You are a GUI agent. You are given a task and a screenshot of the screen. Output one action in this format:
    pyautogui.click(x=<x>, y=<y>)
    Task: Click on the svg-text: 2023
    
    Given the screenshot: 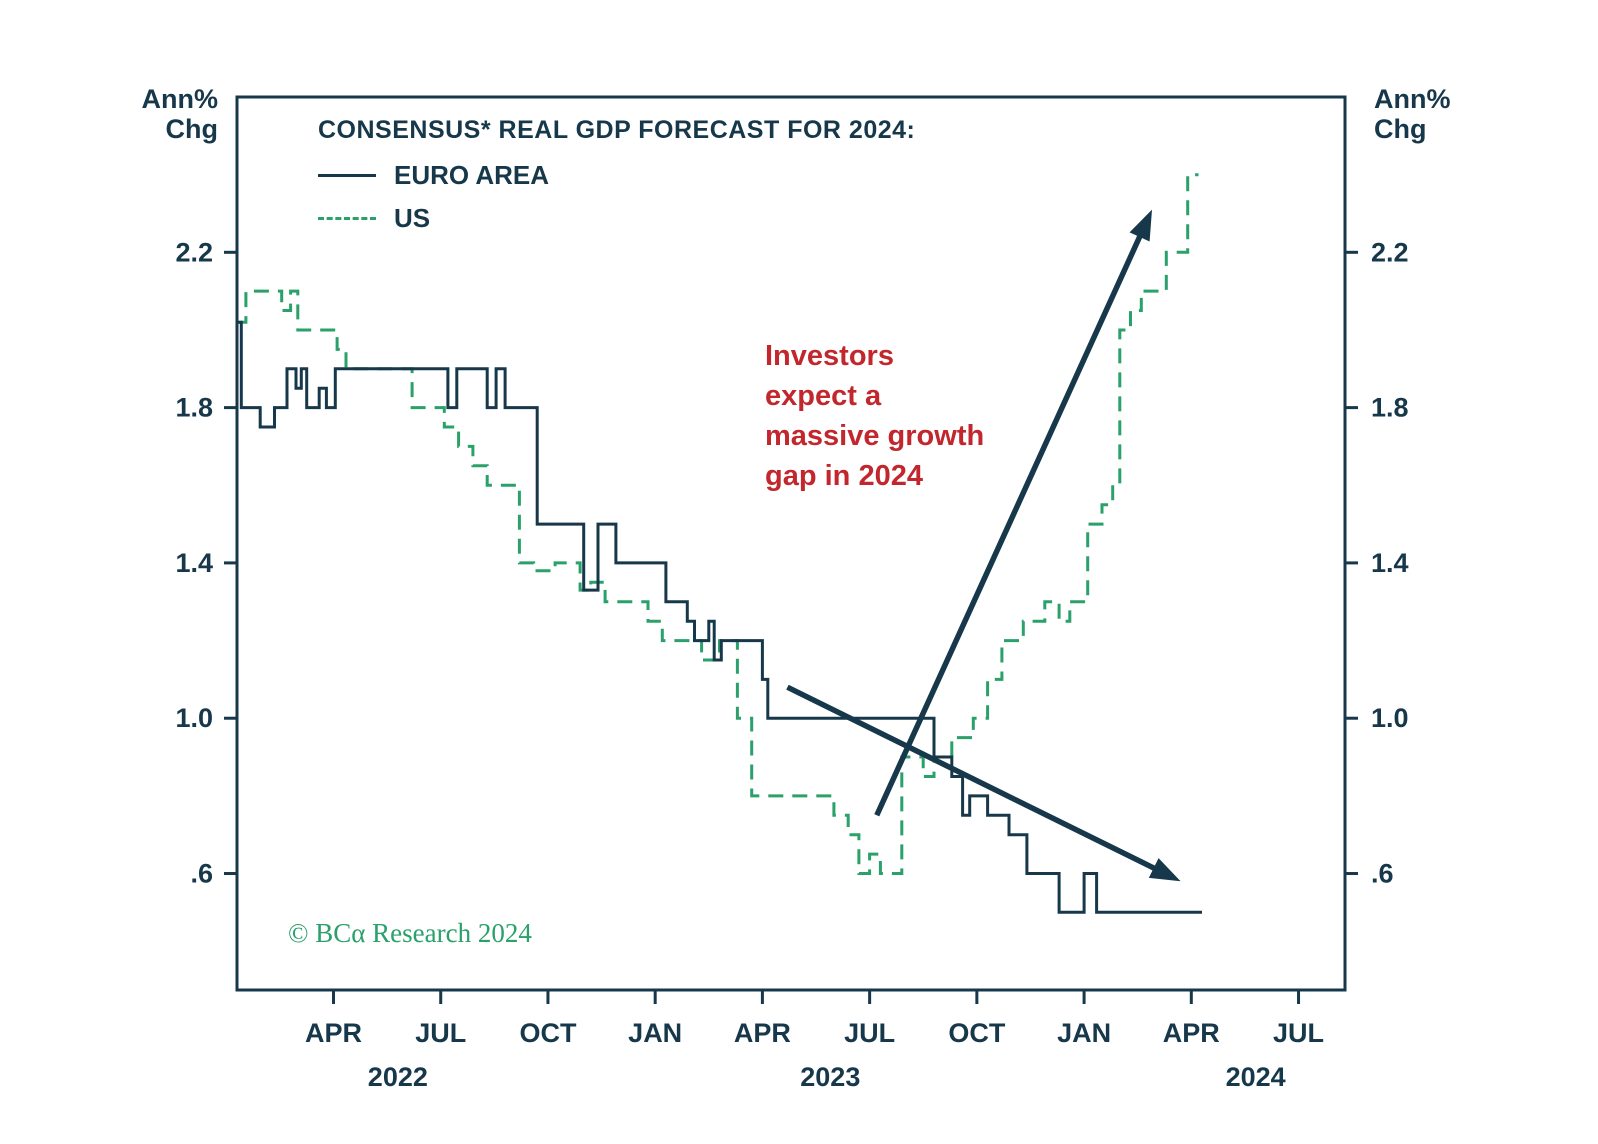 What is the action you would take?
    pyautogui.click(x=830, y=1077)
    